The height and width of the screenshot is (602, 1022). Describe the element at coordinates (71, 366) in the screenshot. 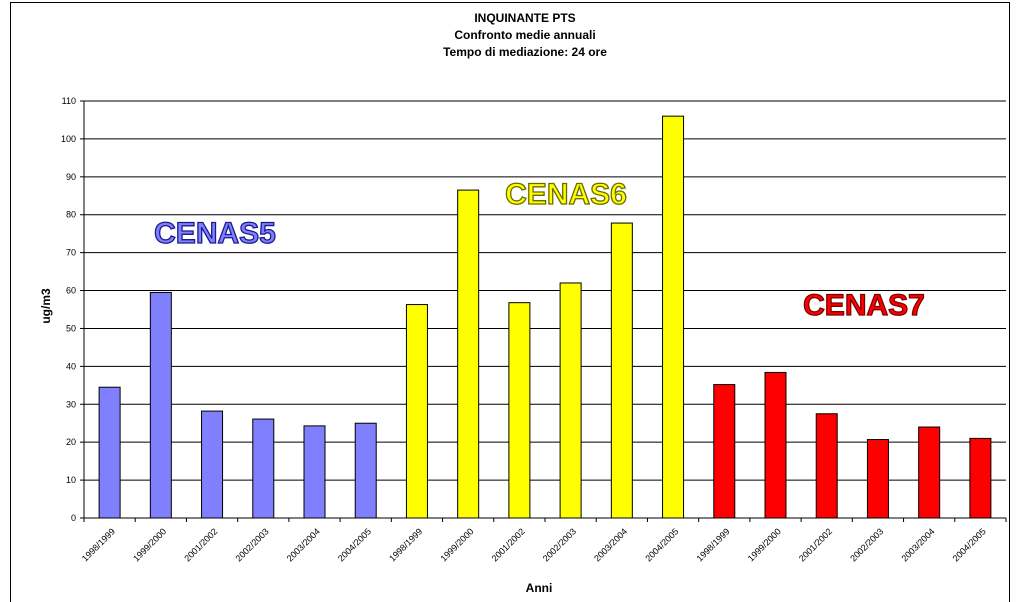

I see `y-tick-label: 40` at that location.